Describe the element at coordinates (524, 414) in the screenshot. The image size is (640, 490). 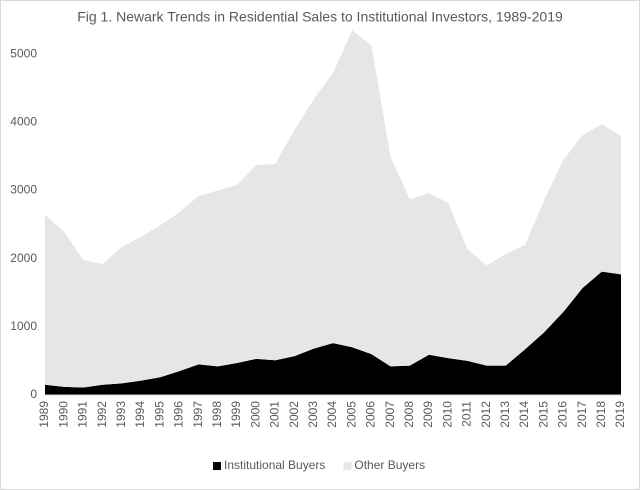
I see `x-tick-label: 2014` at that location.